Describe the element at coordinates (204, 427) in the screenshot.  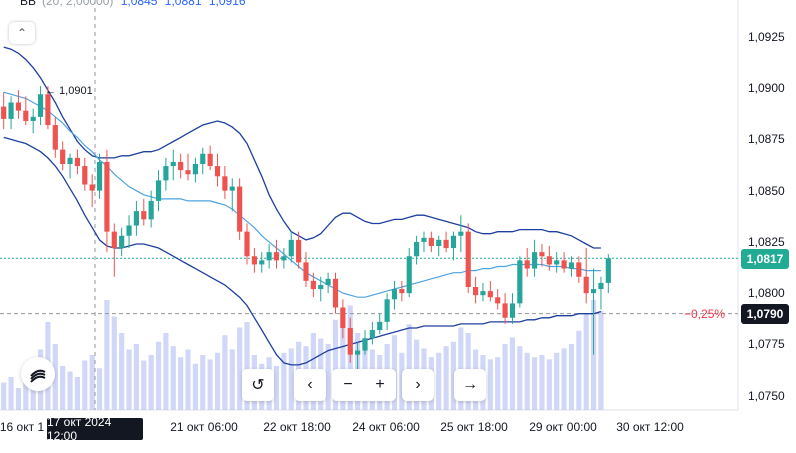
I see `time-tick-label: 21 окт 06:00` at that location.